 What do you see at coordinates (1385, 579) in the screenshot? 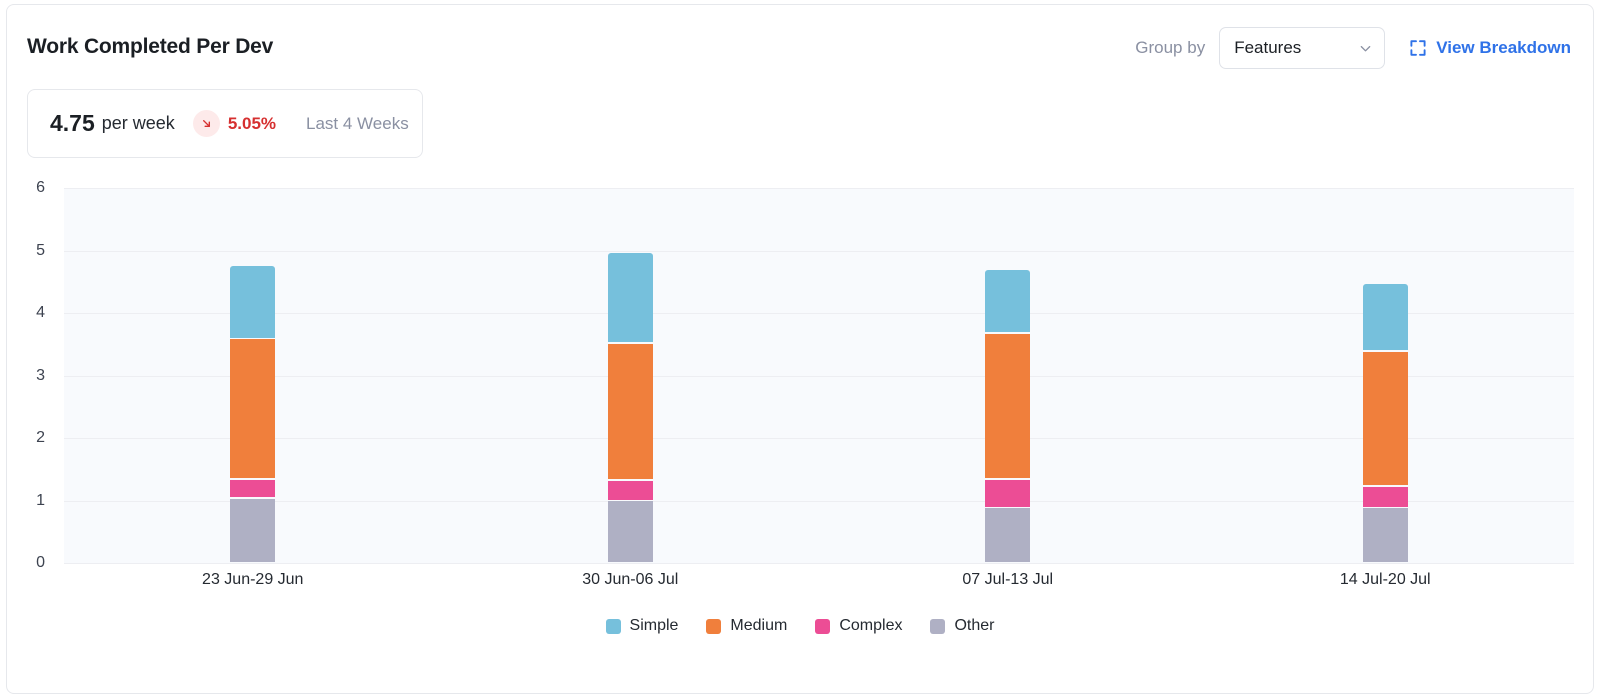
I see `x-axis-tick-label: 14 Jul-20 Jul` at bounding box center [1385, 579].